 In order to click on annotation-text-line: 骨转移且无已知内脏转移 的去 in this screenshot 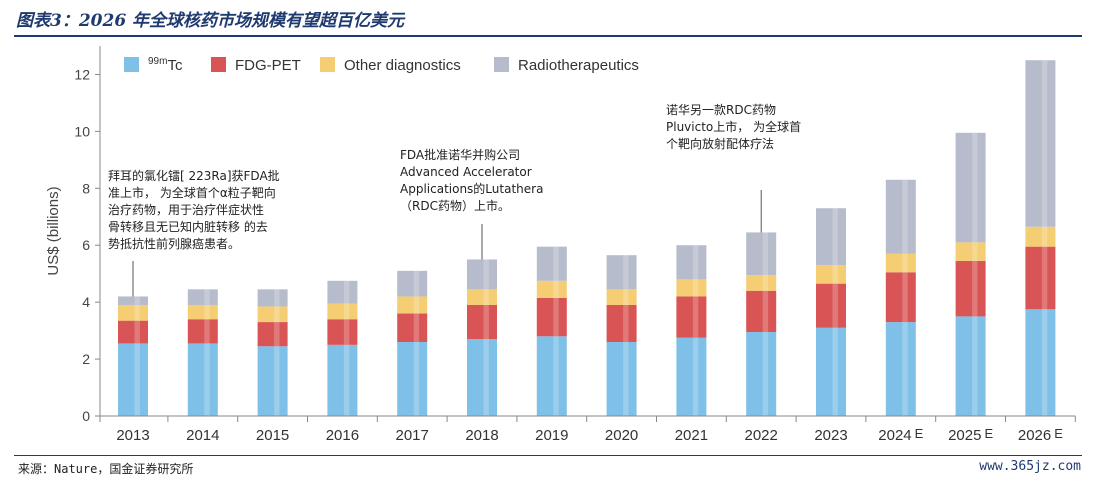, I will do `click(188, 226)`.